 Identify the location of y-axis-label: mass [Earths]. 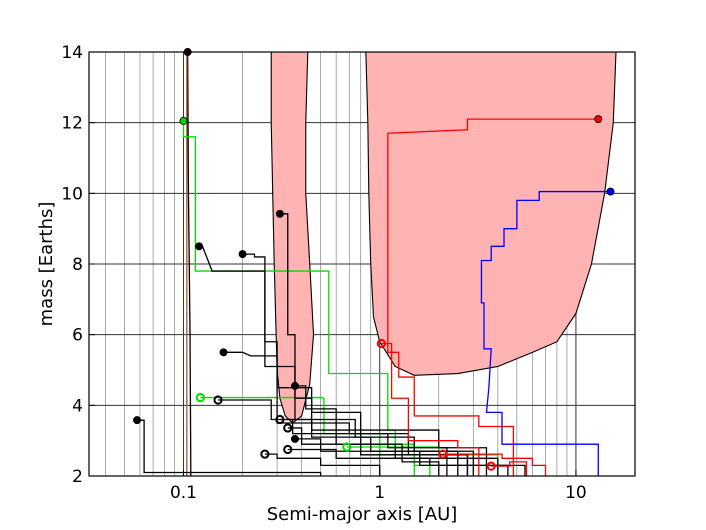
(46, 264).